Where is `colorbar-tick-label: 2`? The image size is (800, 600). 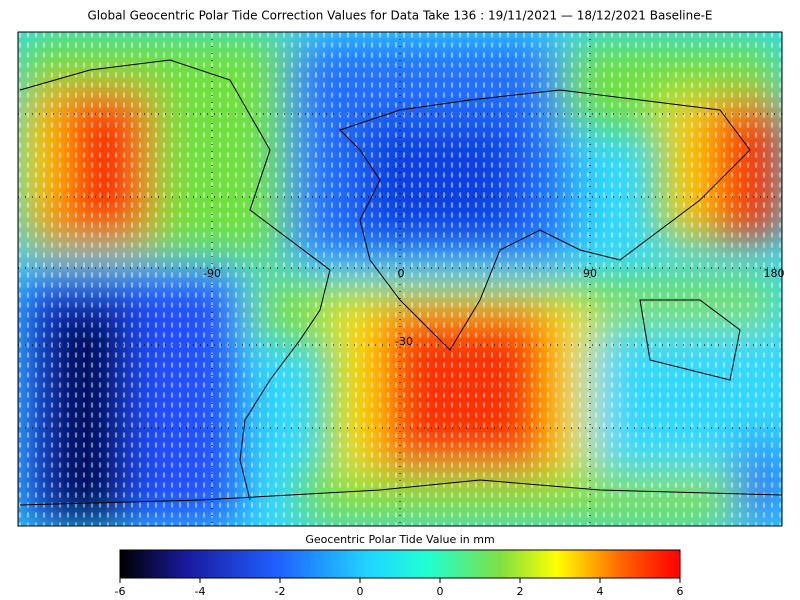 colorbar-tick-label: 2 is located at coordinates (520, 591).